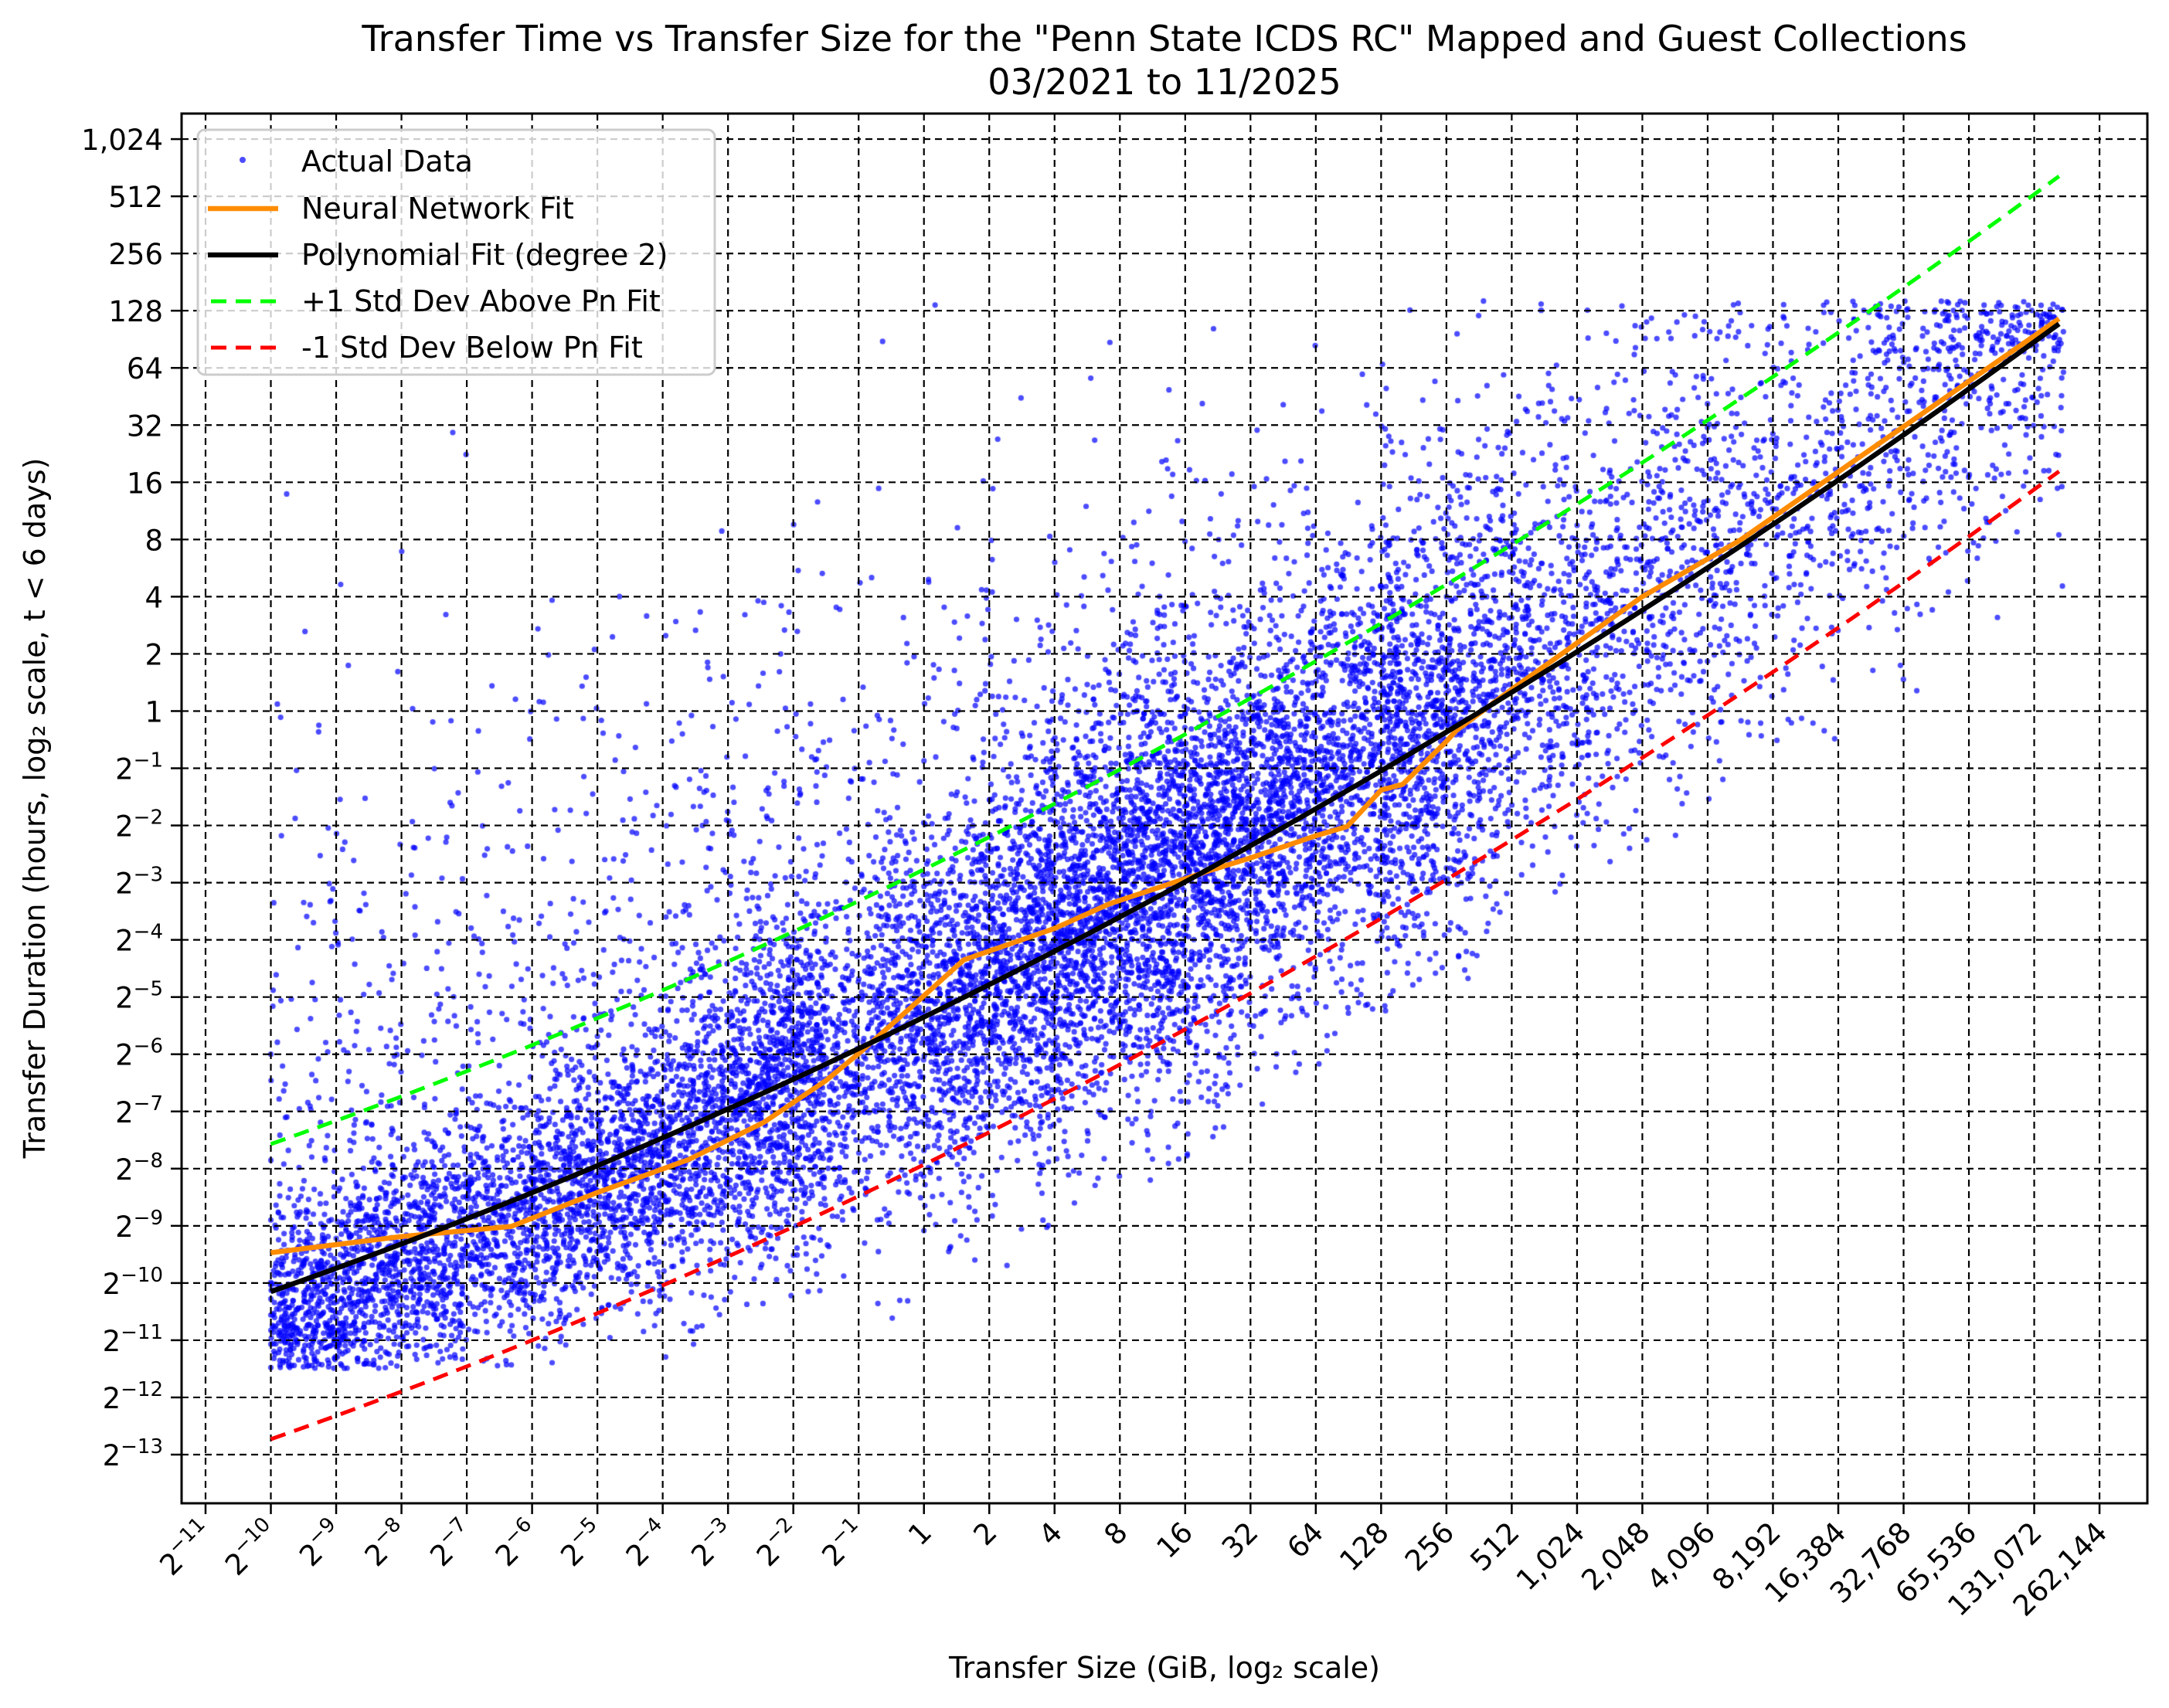  Describe the element at coordinates (472, 348) in the screenshot. I see `legend-label: -1 Std Dev Below Pn Fit` at that location.